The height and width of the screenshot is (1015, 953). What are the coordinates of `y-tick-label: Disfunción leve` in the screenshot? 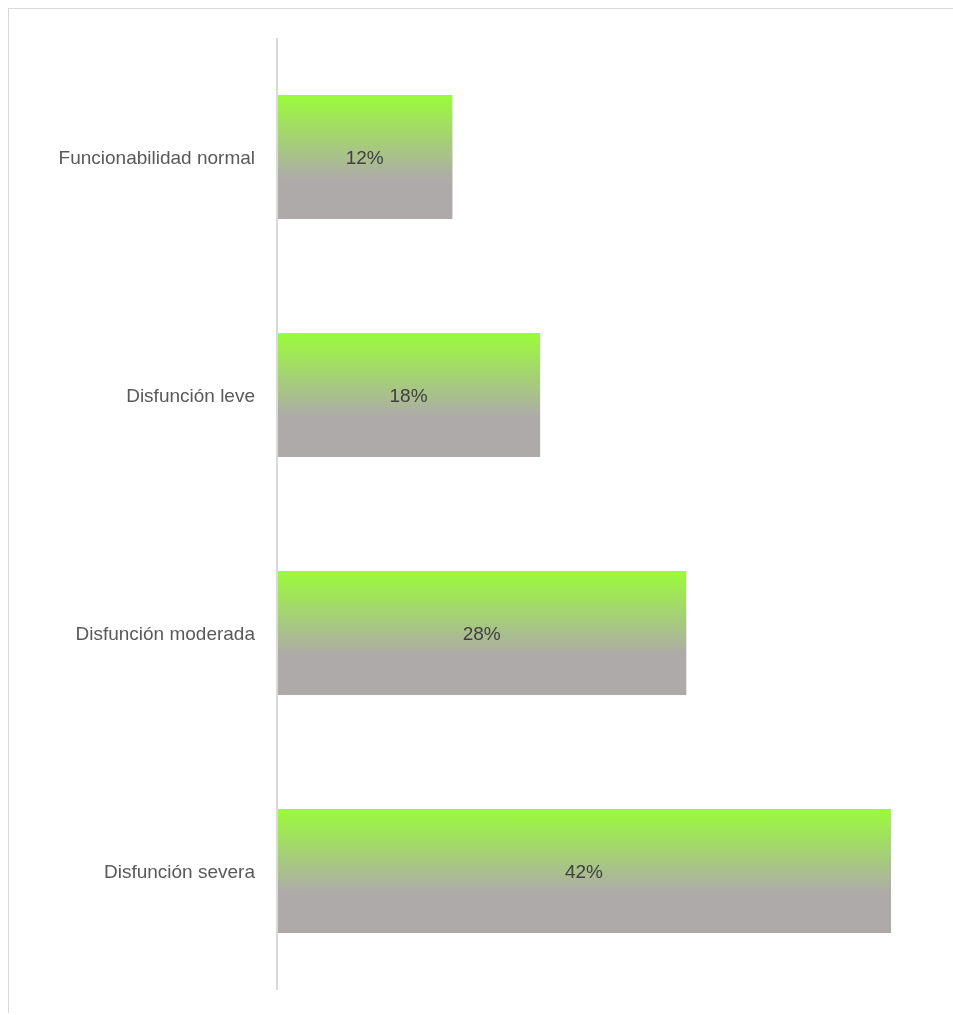 It's located at (190, 395).